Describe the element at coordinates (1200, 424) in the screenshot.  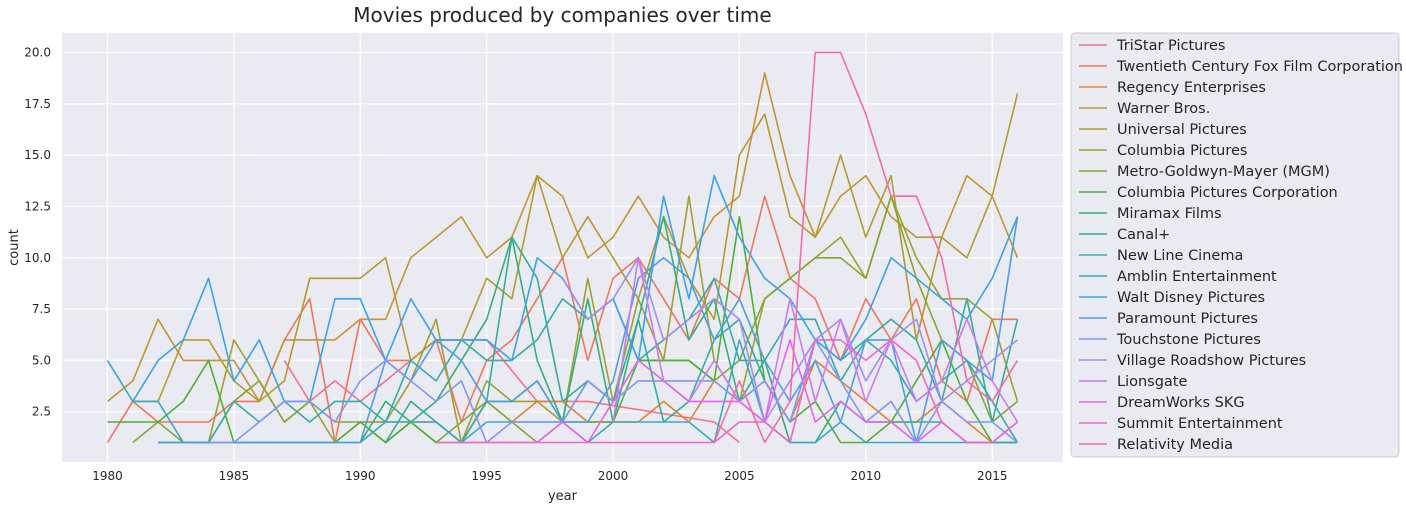
I see `legend-label: Summit Entertainment` at that location.